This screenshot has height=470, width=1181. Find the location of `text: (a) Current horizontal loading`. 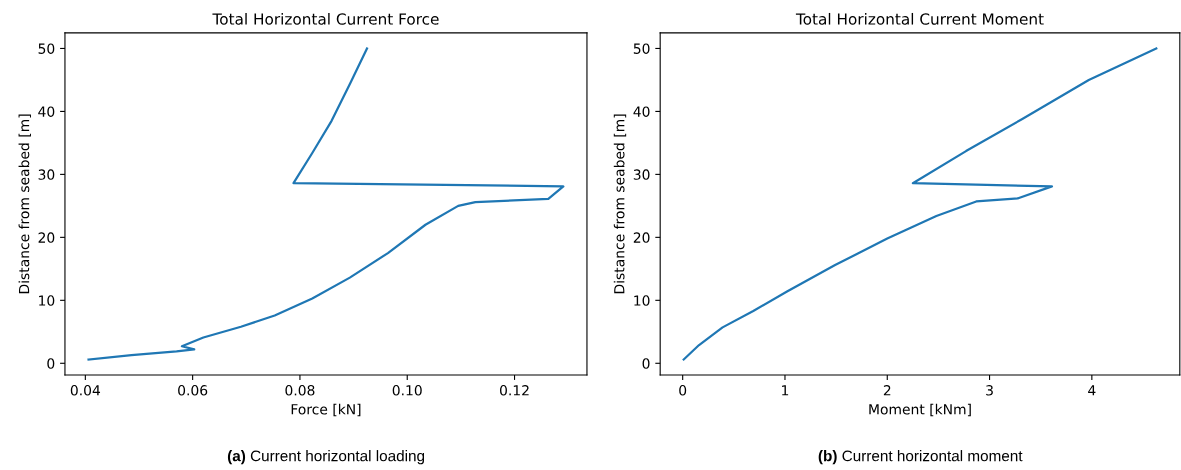

text: (a) Current horizontal loading is located at coordinates (326, 457).